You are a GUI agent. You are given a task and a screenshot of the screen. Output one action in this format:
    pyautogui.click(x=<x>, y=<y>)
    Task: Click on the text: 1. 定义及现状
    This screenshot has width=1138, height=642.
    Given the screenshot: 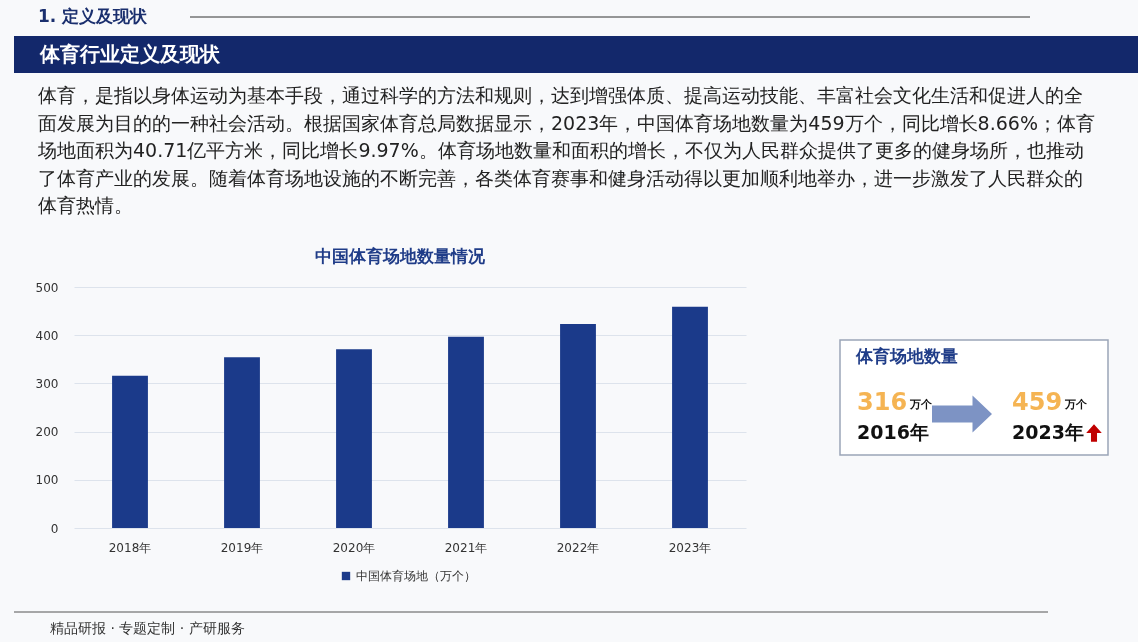 What is the action you would take?
    pyautogui.click(x=93, y=16)
    